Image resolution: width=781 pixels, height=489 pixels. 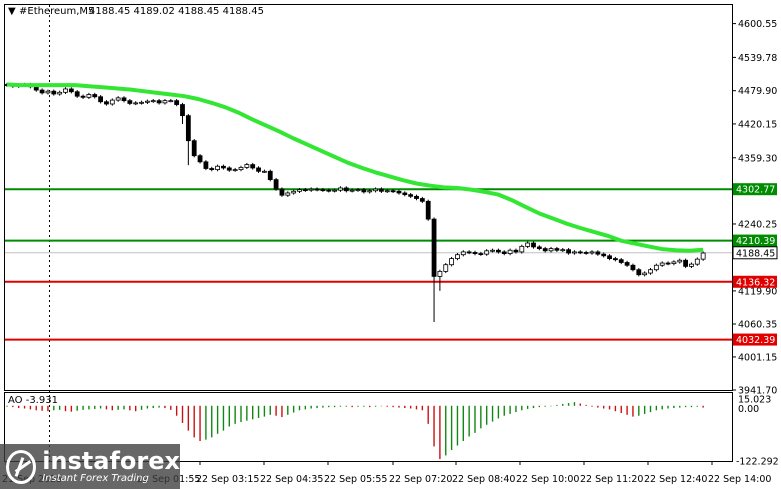 I want to click on y-tick-label: 4119.90, so click(x=757, y=291).